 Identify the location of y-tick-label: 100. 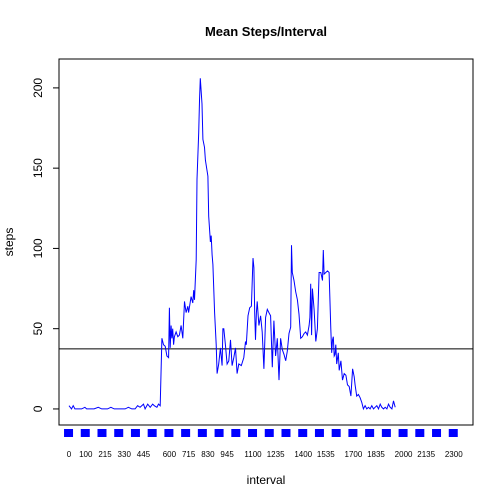
(38, 248).